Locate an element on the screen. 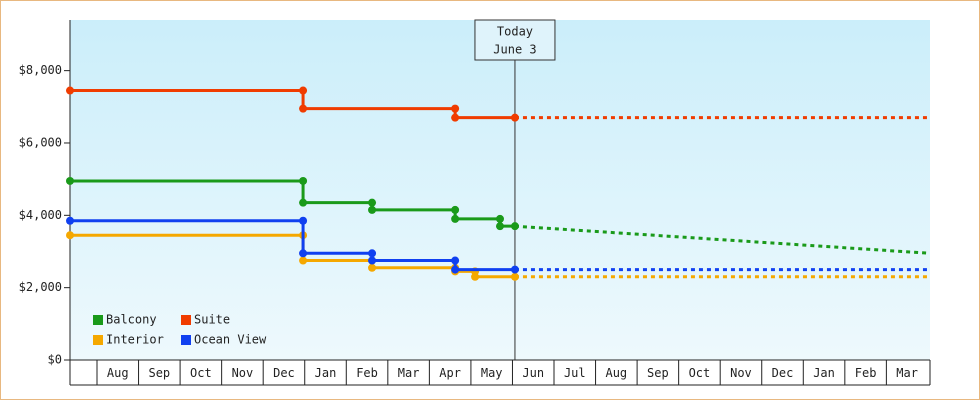  legend-label: Balcony is located at coordinates (131, 320).